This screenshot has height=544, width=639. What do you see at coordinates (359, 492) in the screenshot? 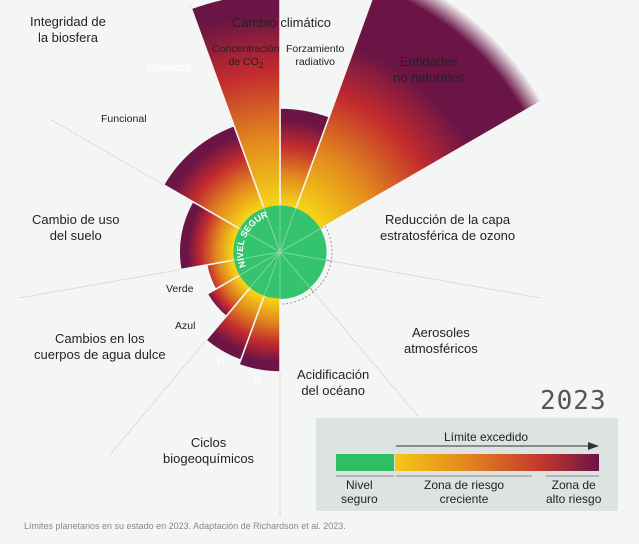
I see `legend-safe-label: Nivel seguro` at bounding box center [359, 492].